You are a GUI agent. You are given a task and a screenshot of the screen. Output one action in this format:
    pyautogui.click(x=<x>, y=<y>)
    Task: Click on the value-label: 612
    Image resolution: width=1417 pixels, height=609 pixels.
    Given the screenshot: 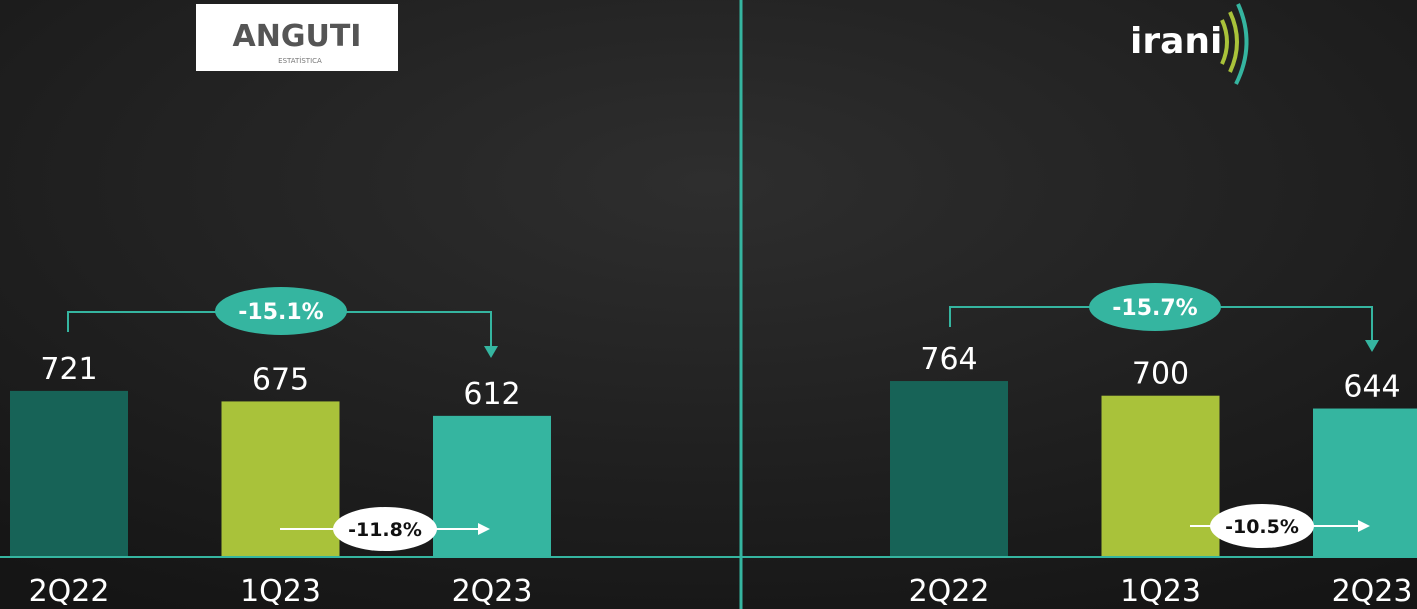 What is the action you would take?
    pyautogui.click(x=491, y=394)
    